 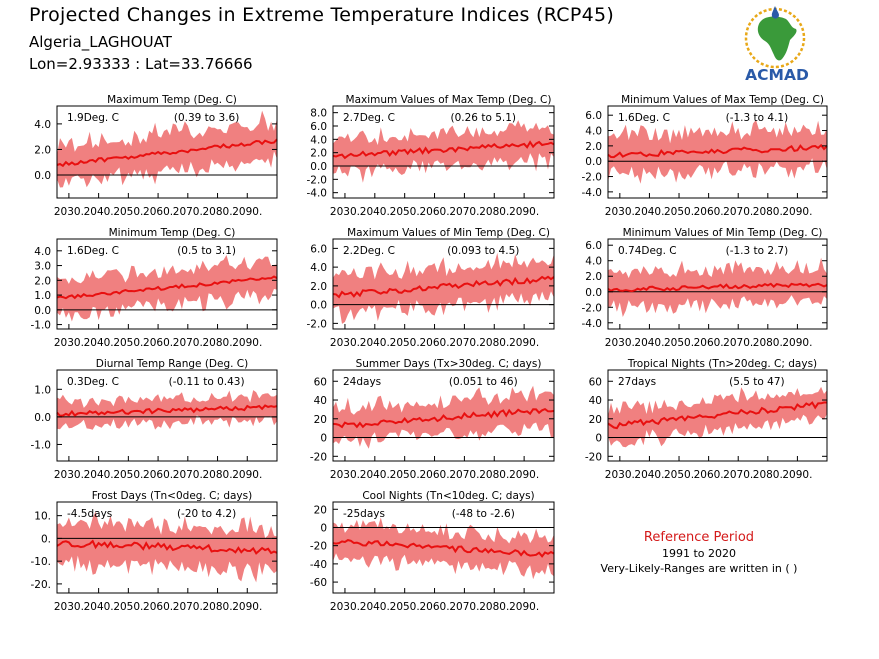 I want to click on africa-map-logo-icon: ACMAD, so click(x=776, y=45).